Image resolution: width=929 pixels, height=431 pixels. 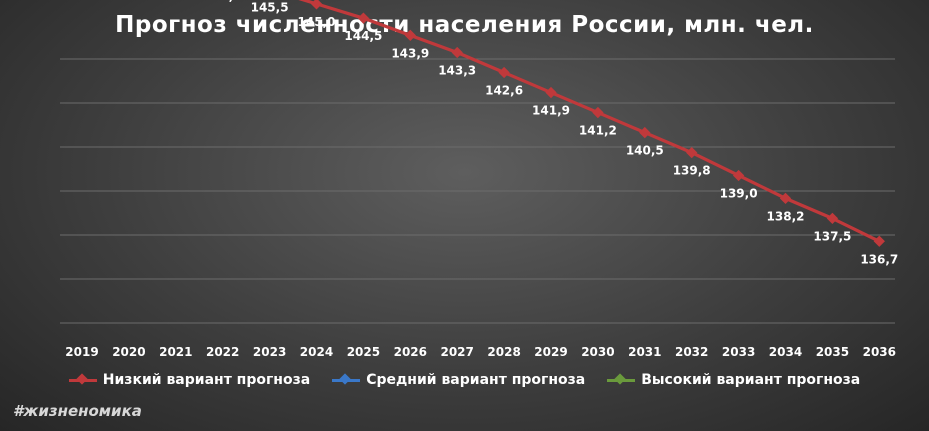 I want to click on data-label-low: 145,0, so click(x=317, y=22).